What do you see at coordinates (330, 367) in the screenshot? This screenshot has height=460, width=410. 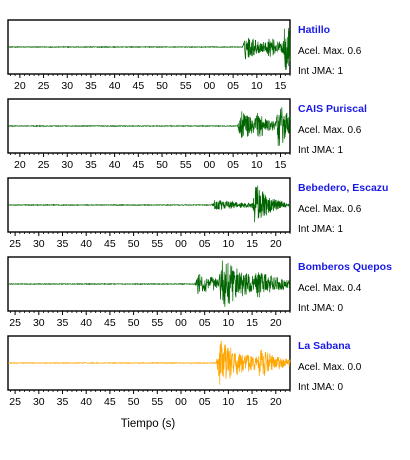 I see `acel-max-label: Acel. Max. 0.0` at bounding box center [330, 367].